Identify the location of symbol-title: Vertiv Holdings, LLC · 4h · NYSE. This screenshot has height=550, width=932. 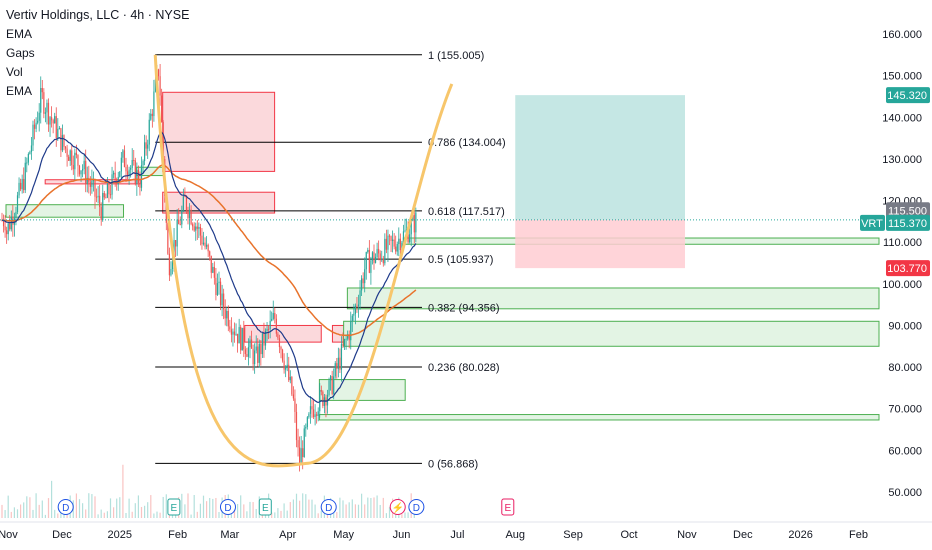
(98, 15).